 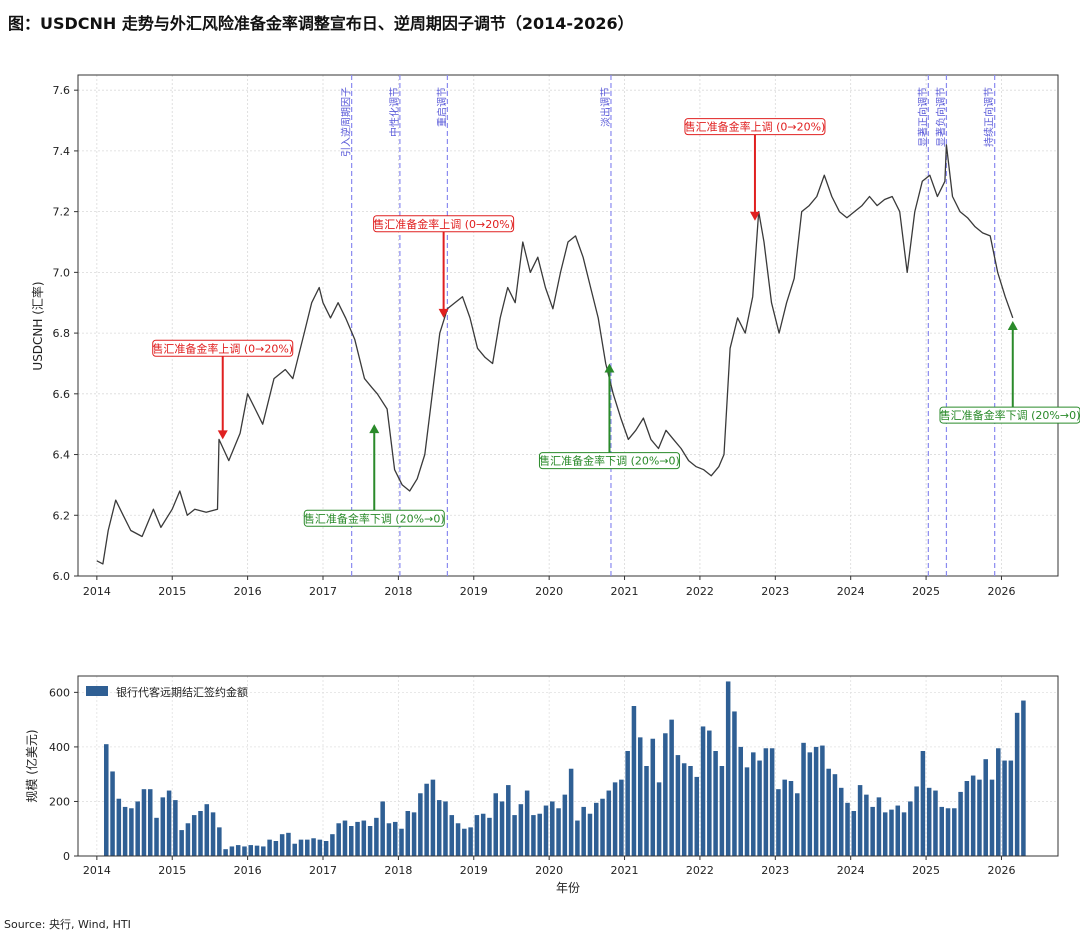 What do you see at coordinates (625, 870) in the screenshot?
I see `bottom-x-tick-label: 2021` at bounding box center [625, 870].